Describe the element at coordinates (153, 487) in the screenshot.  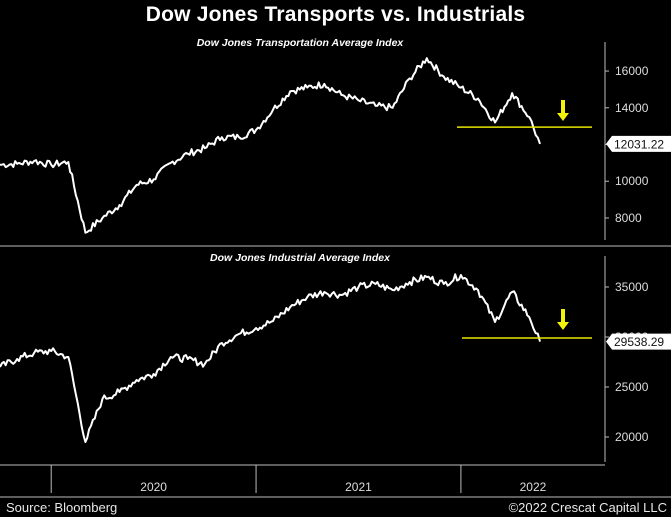
I see `x-tick-label: 2020` at that location.